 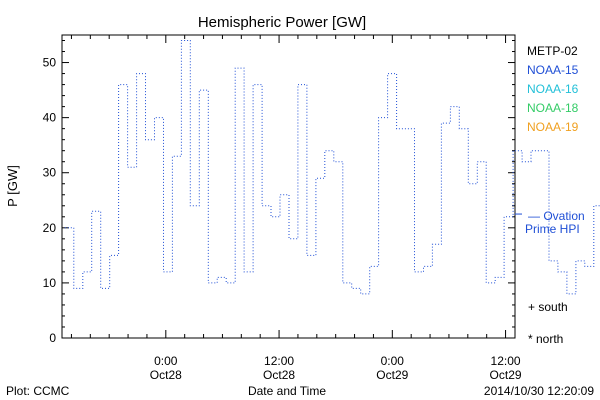 I want to click on footer-timestamp: 2014/10/30 12:20:09, so click(x=539, y=391).